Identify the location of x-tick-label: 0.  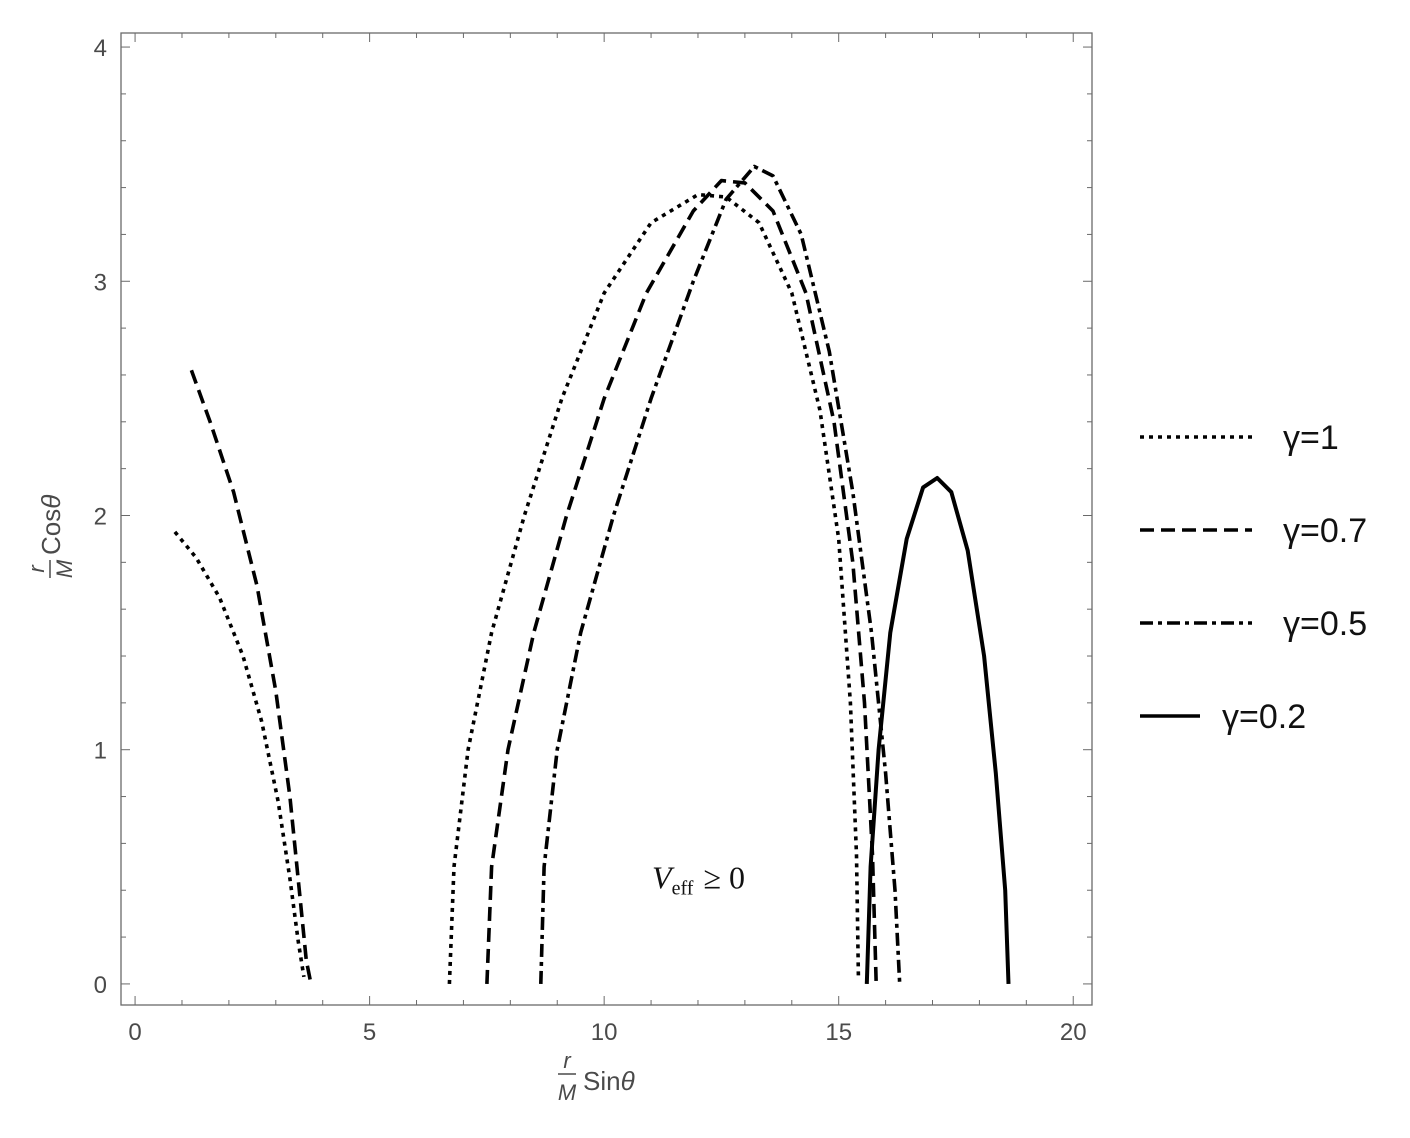
(134, 1032).